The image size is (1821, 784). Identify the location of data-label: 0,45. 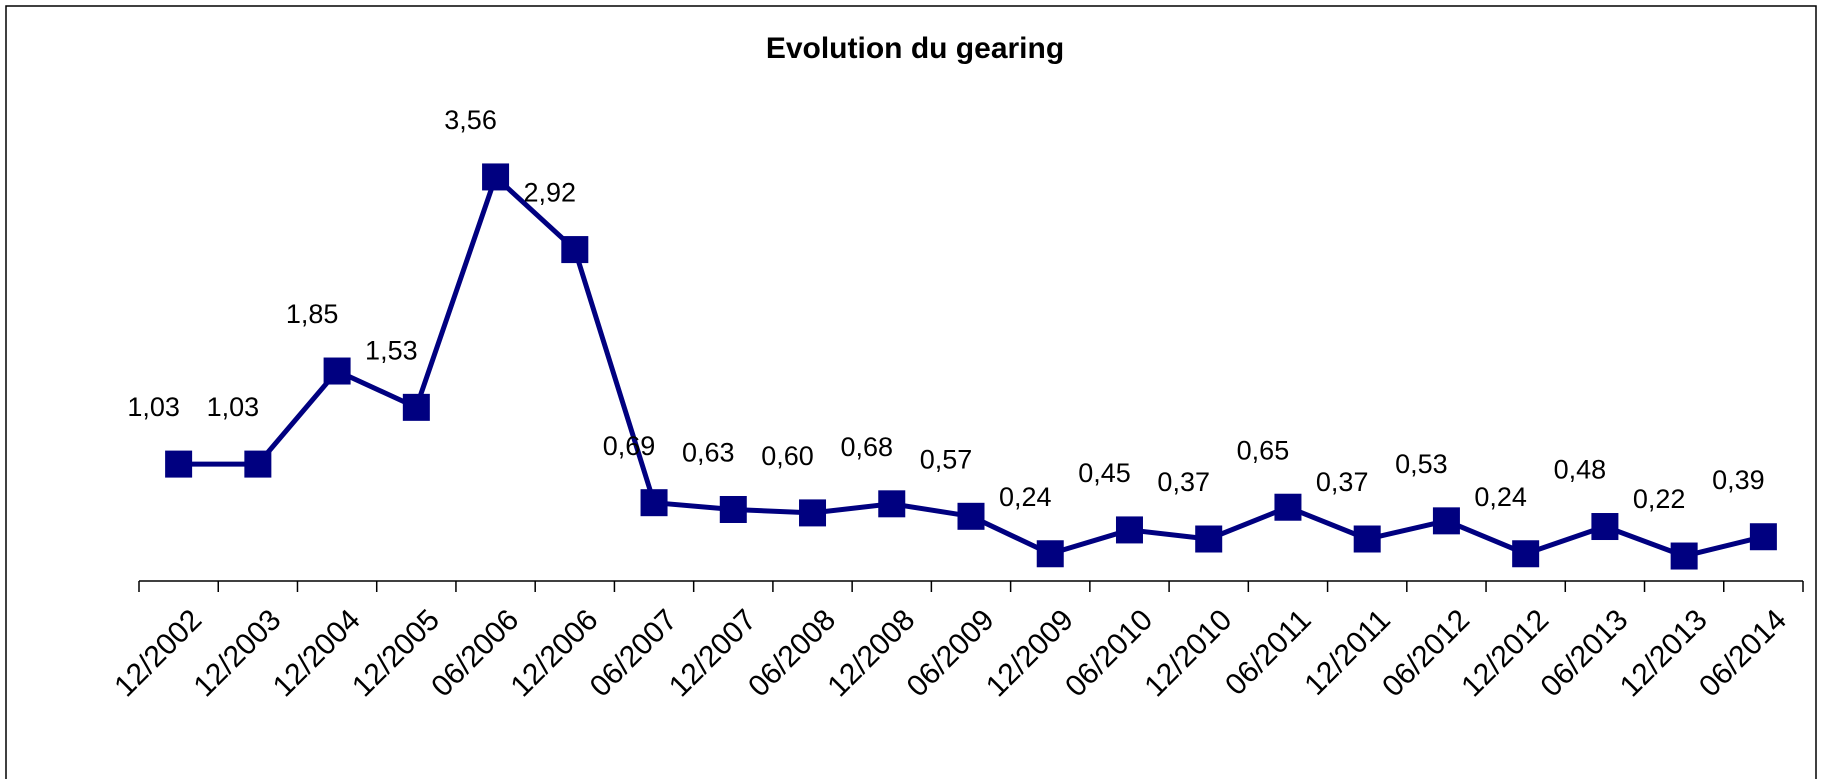
(1104, 473).